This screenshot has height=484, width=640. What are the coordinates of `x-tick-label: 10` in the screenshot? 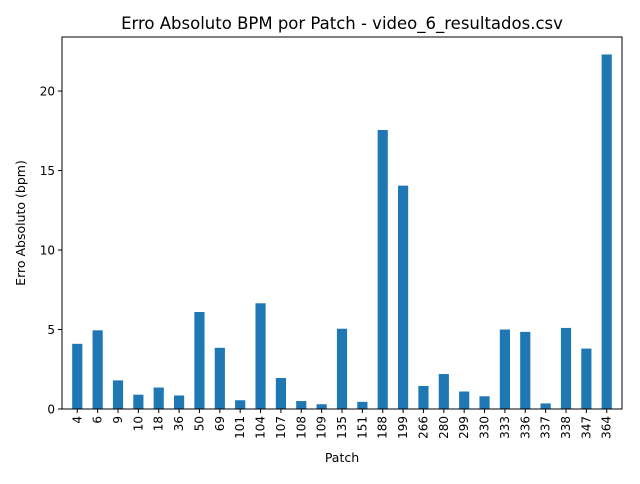 It's located at (138, 423).